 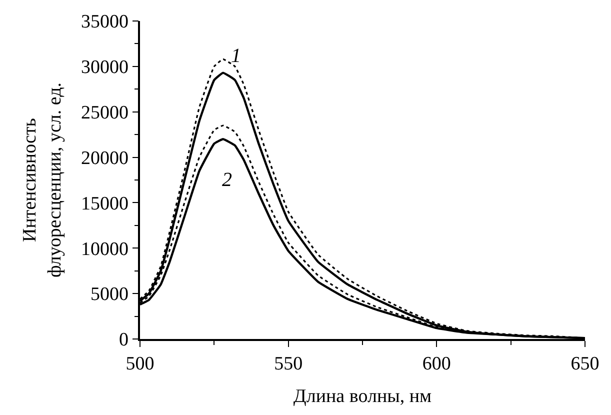 What do you see at coordinates (227, 180) in the screenshot?
I see `annotation: 2` at bounding box center [227, 180].